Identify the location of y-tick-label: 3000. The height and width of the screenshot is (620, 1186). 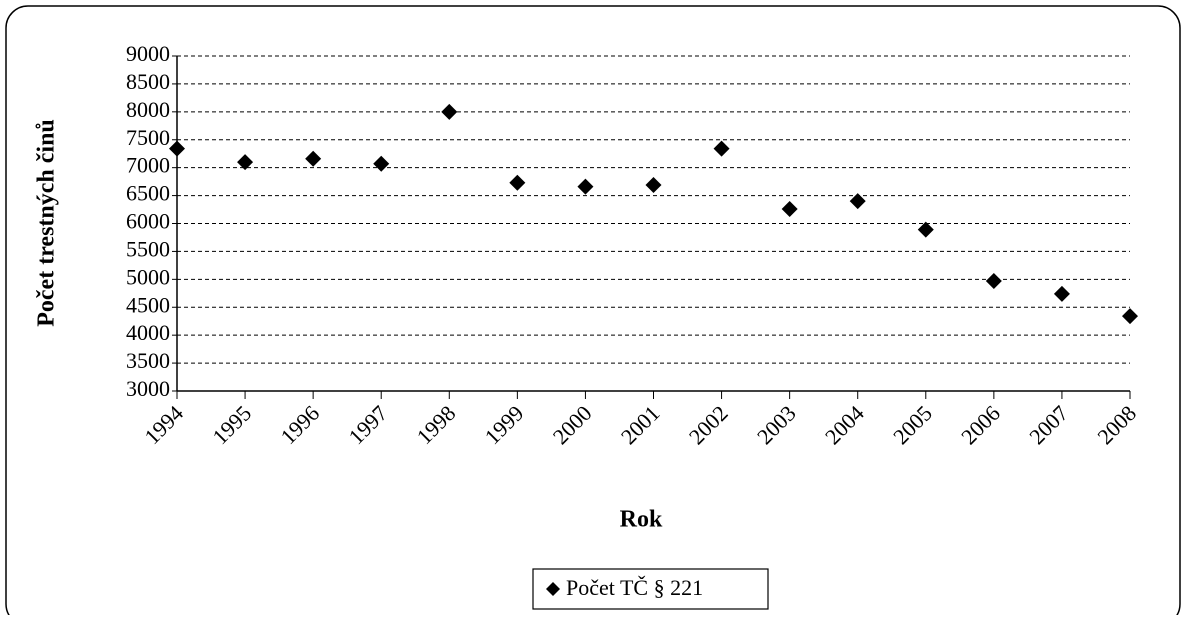
(148, 388).